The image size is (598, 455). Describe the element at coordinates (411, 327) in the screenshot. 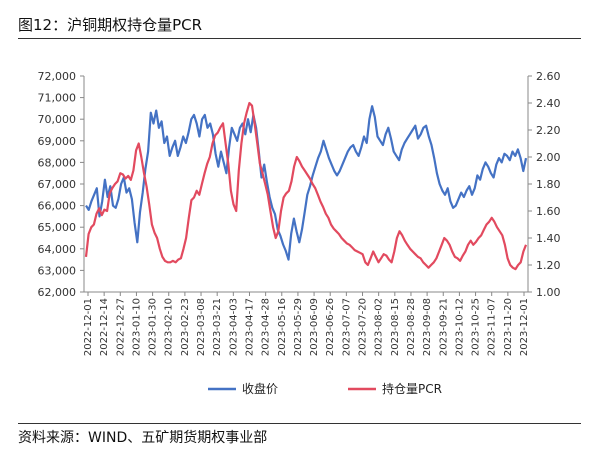

I see `x-tick-label: 2023-08-28` at that location.